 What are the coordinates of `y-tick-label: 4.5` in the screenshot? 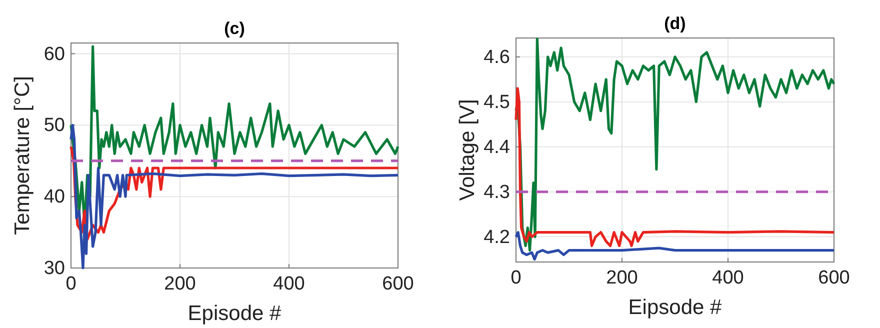 It's located at (497, 102).